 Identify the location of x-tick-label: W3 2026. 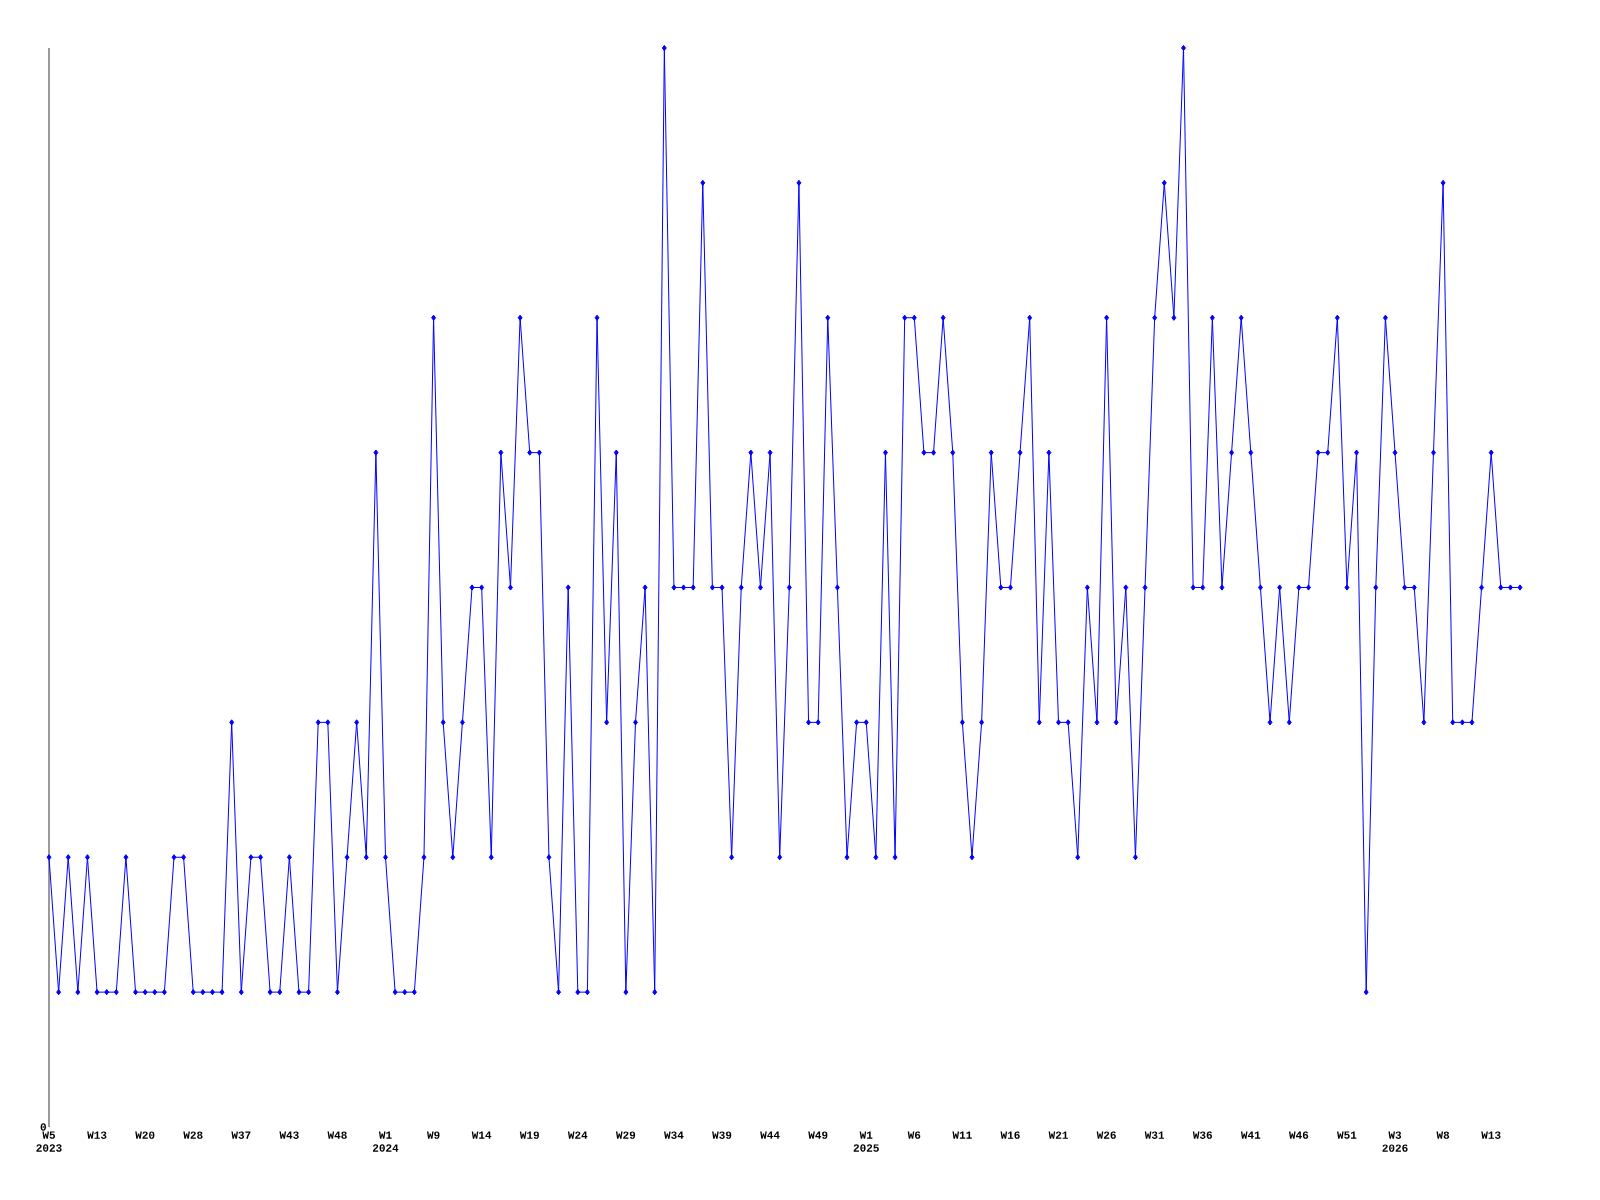
(1395, 1141).